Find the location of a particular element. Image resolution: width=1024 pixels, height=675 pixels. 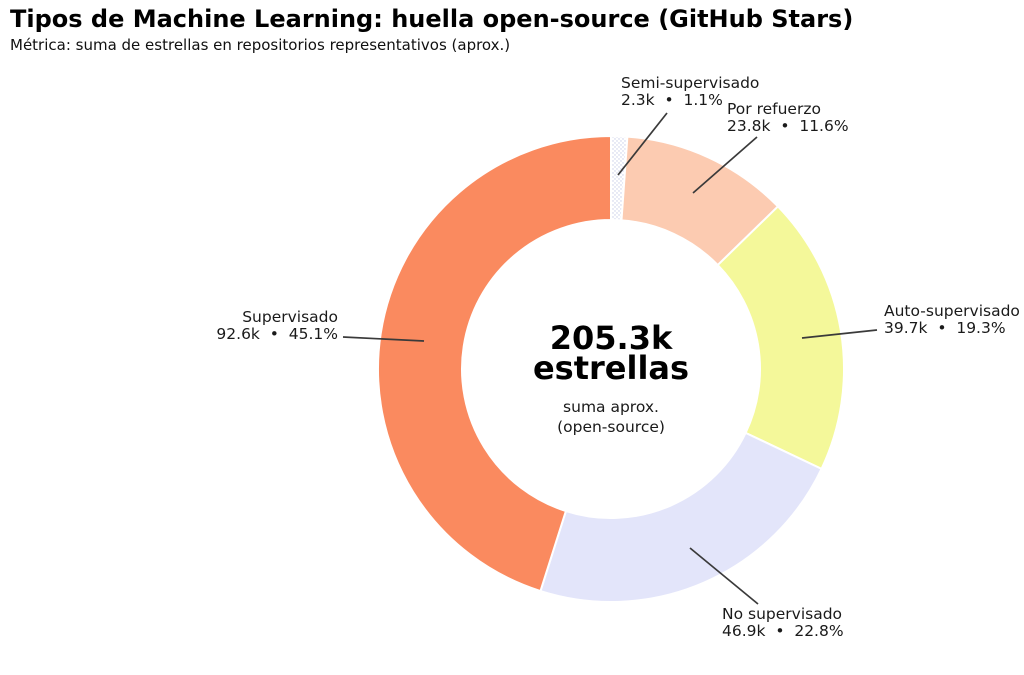

segment-stats: 92.6k • 45.1% is located at coordinates (277, 334).